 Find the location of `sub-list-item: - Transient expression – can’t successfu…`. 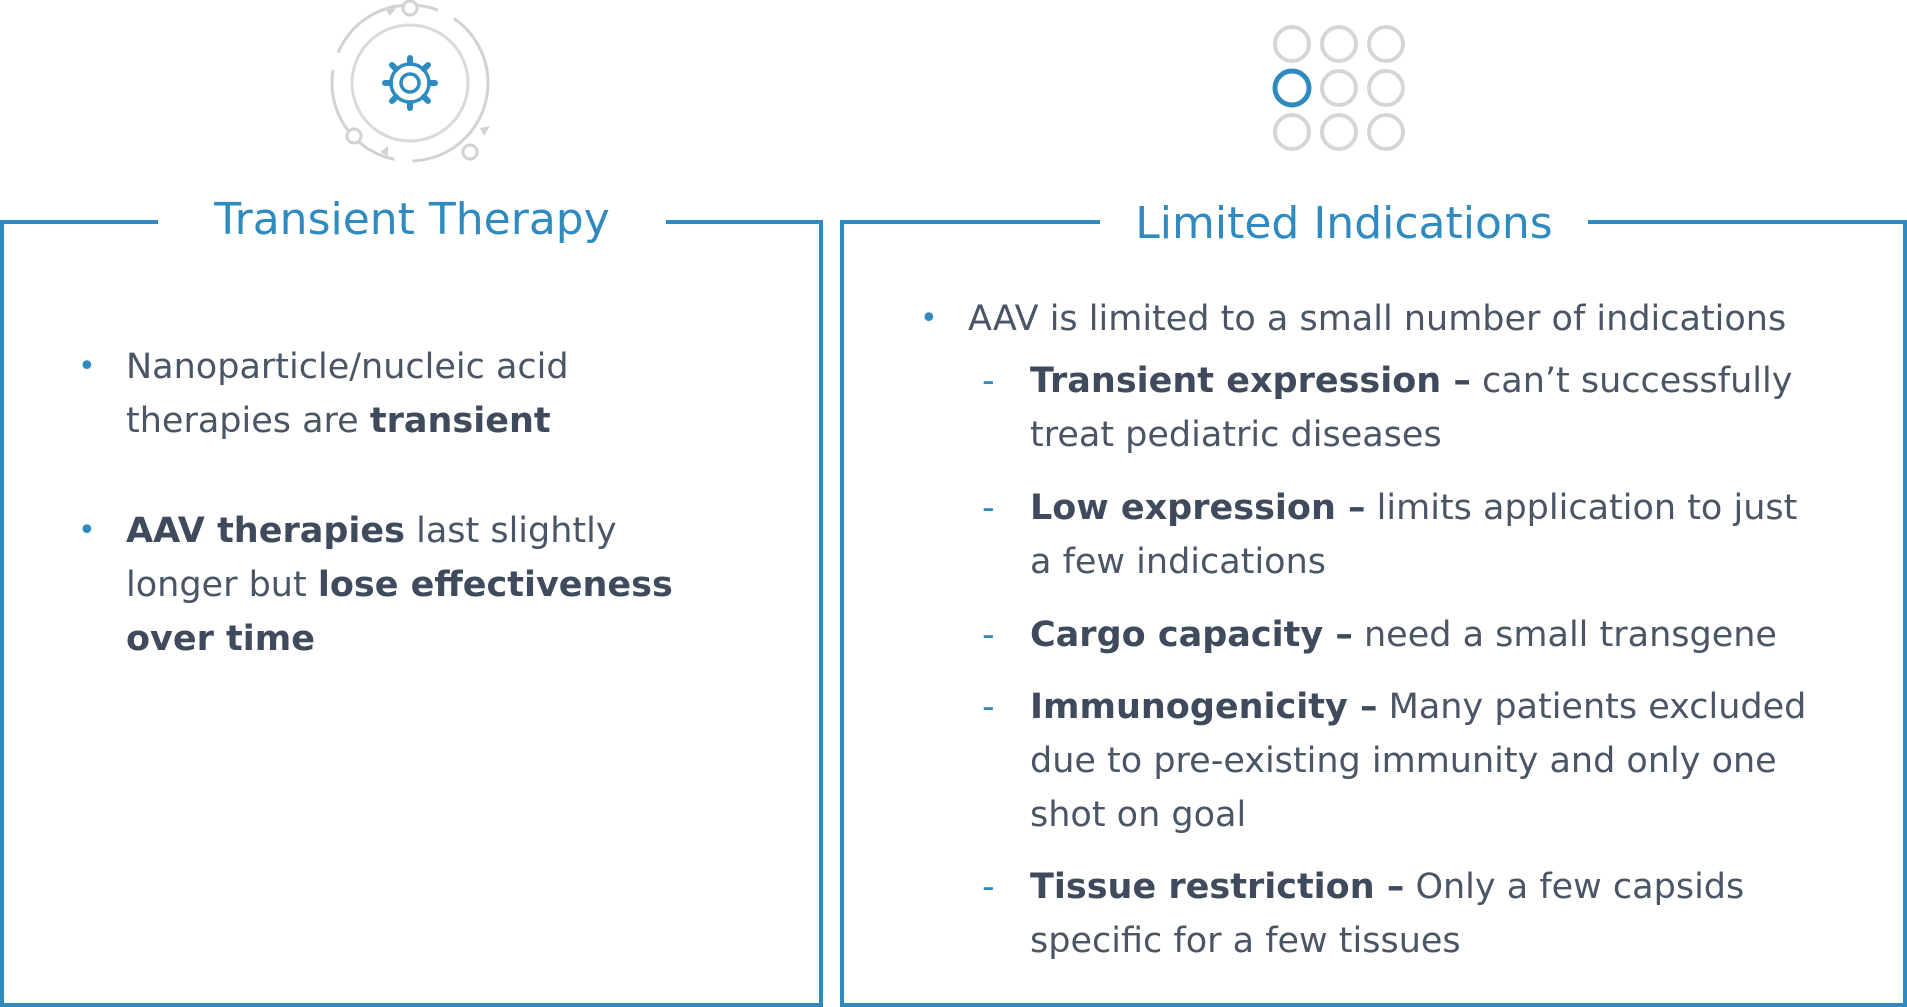

sub-list-item: - Transient expression – can’t successfu… is located at coordinates (1425, 408).